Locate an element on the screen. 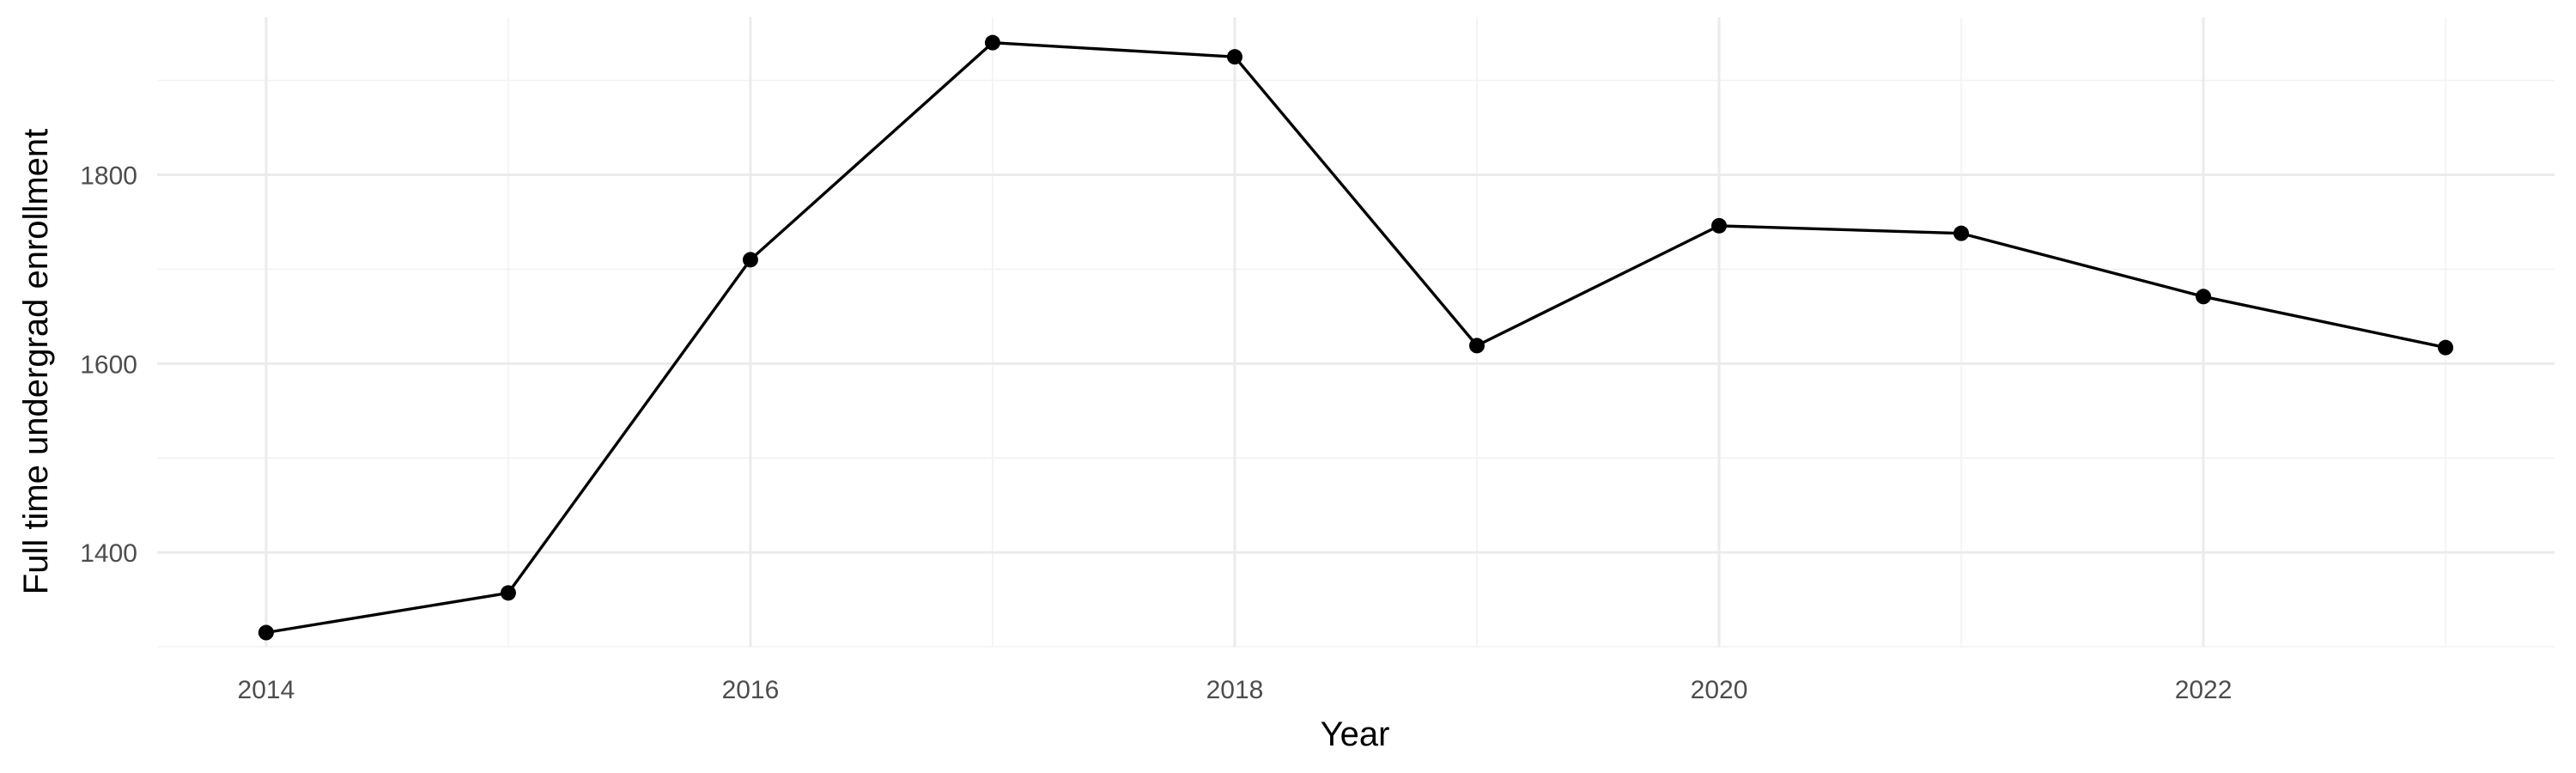  data-point-2023 is located at coordinates (2446, 347).